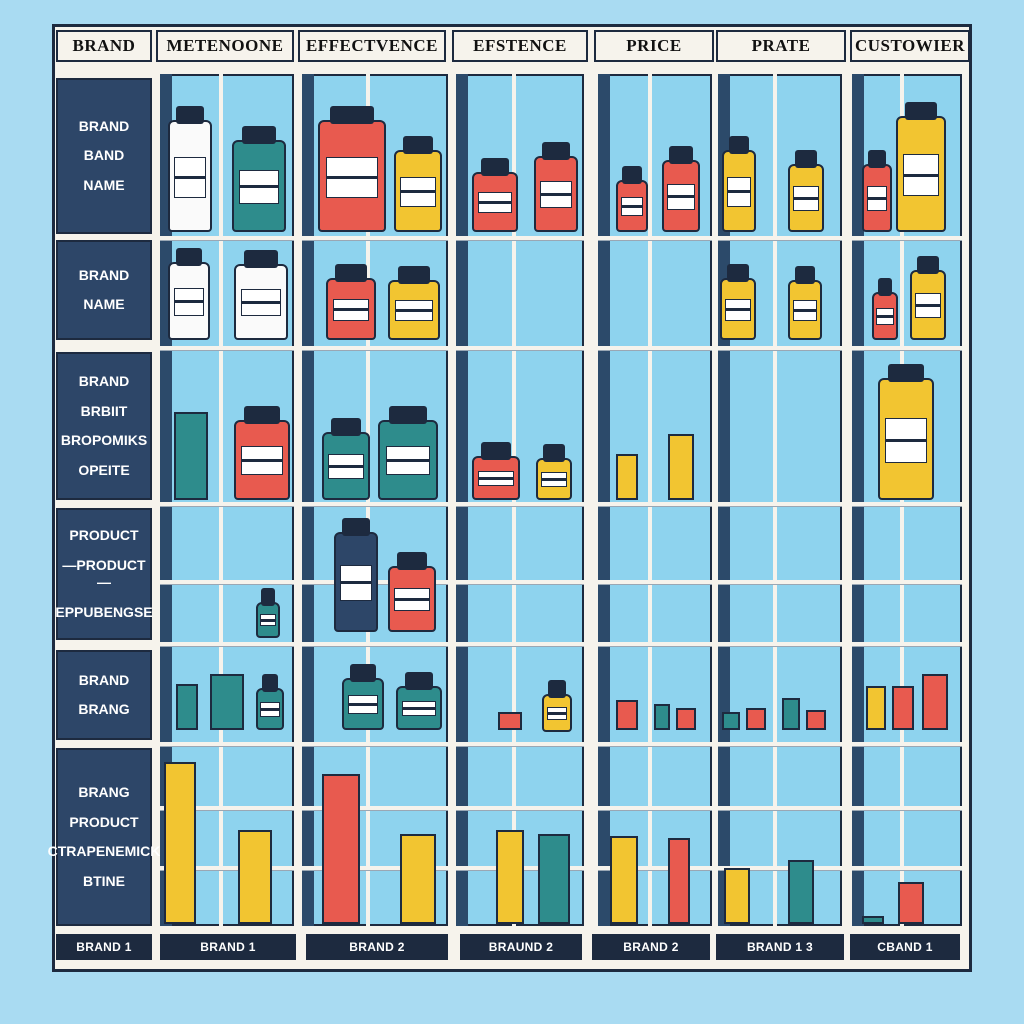 The image size is (1024, 1024). What do you see at coordinates (521, 947) in the screenshot?
I see `footer-brand-label: BRAUND 2` at bounding box center [521, 947].